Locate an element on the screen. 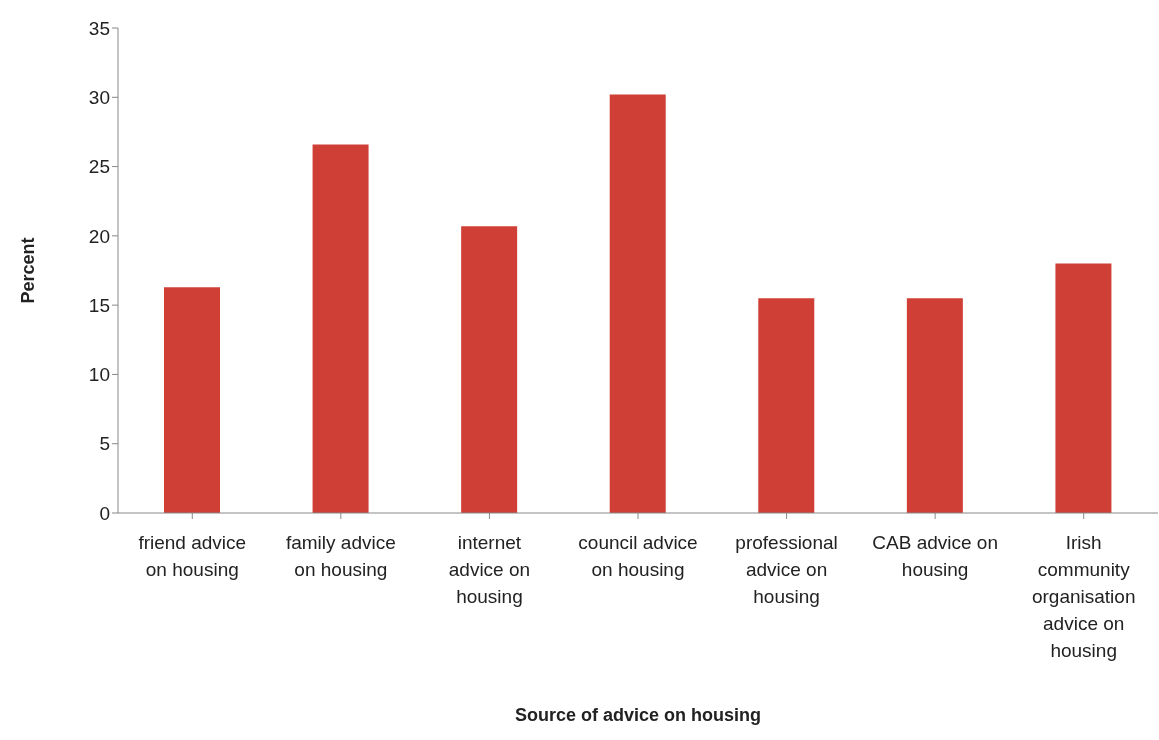  x-tick-label: council advice on housing is located at coordinates (638, 556).